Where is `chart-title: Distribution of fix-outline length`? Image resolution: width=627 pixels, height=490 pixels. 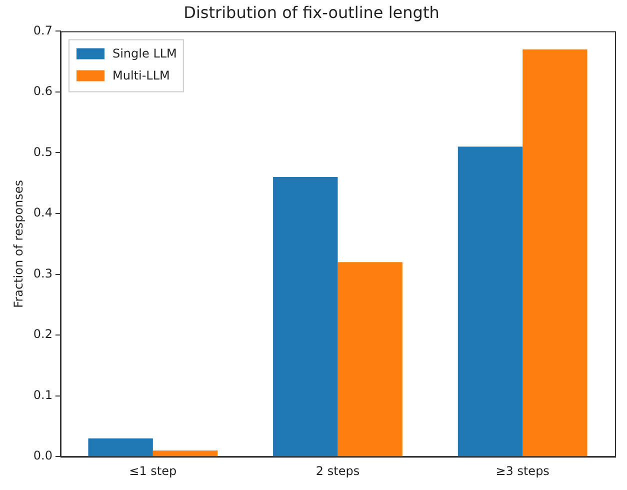
chart-title: Distribution of fix-outline length is located at coordinates (312, 12).